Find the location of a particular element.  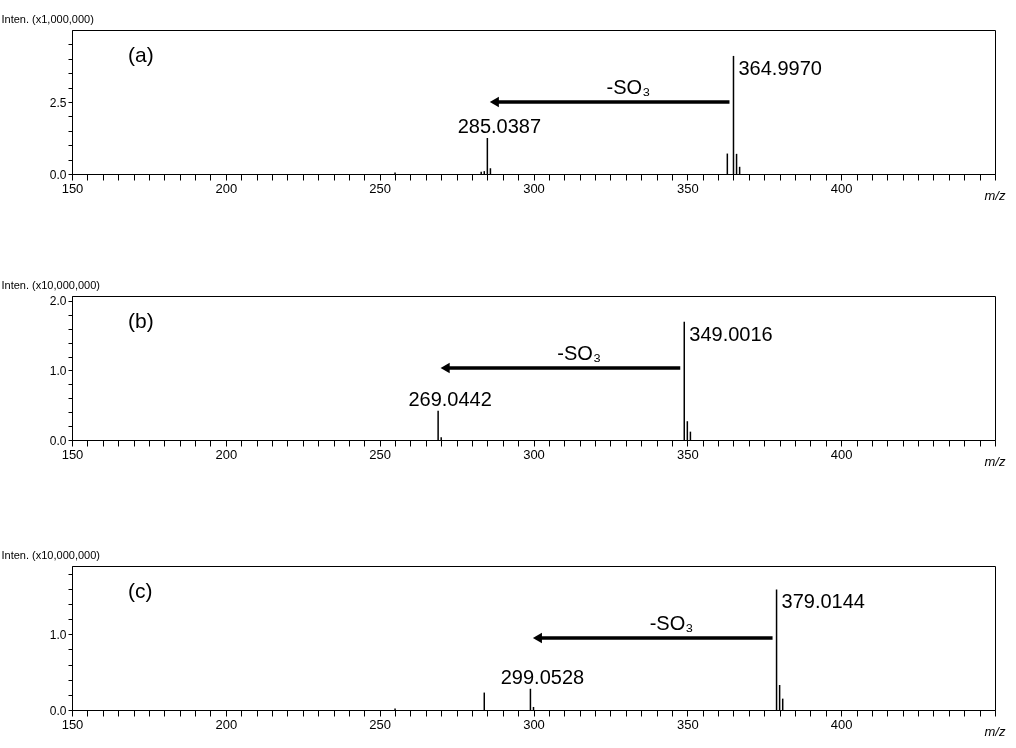

annotation: (a) is located at coordinates (141, 54).